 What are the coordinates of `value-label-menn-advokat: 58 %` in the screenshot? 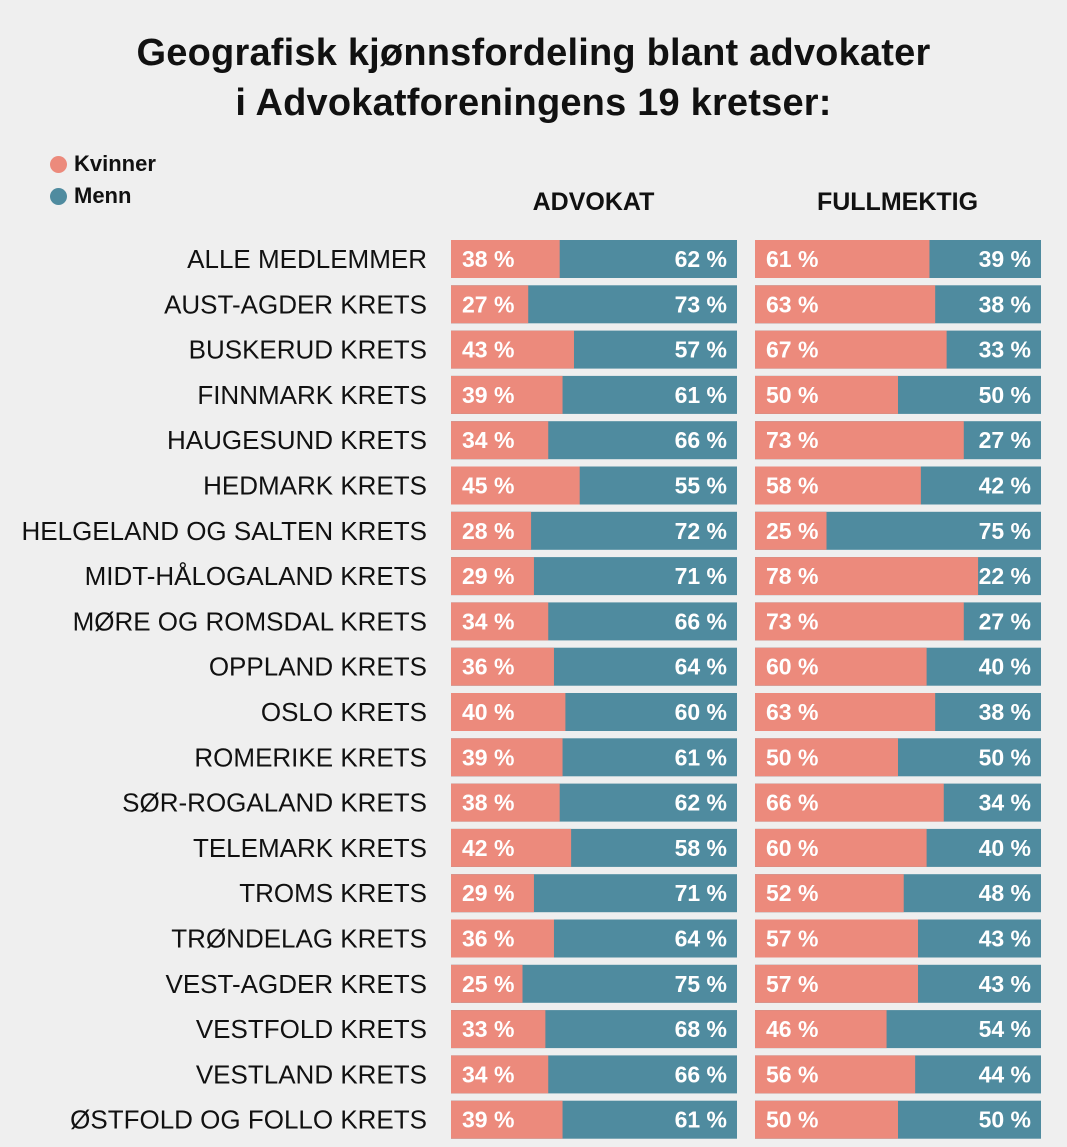 It's located at (701, 848).